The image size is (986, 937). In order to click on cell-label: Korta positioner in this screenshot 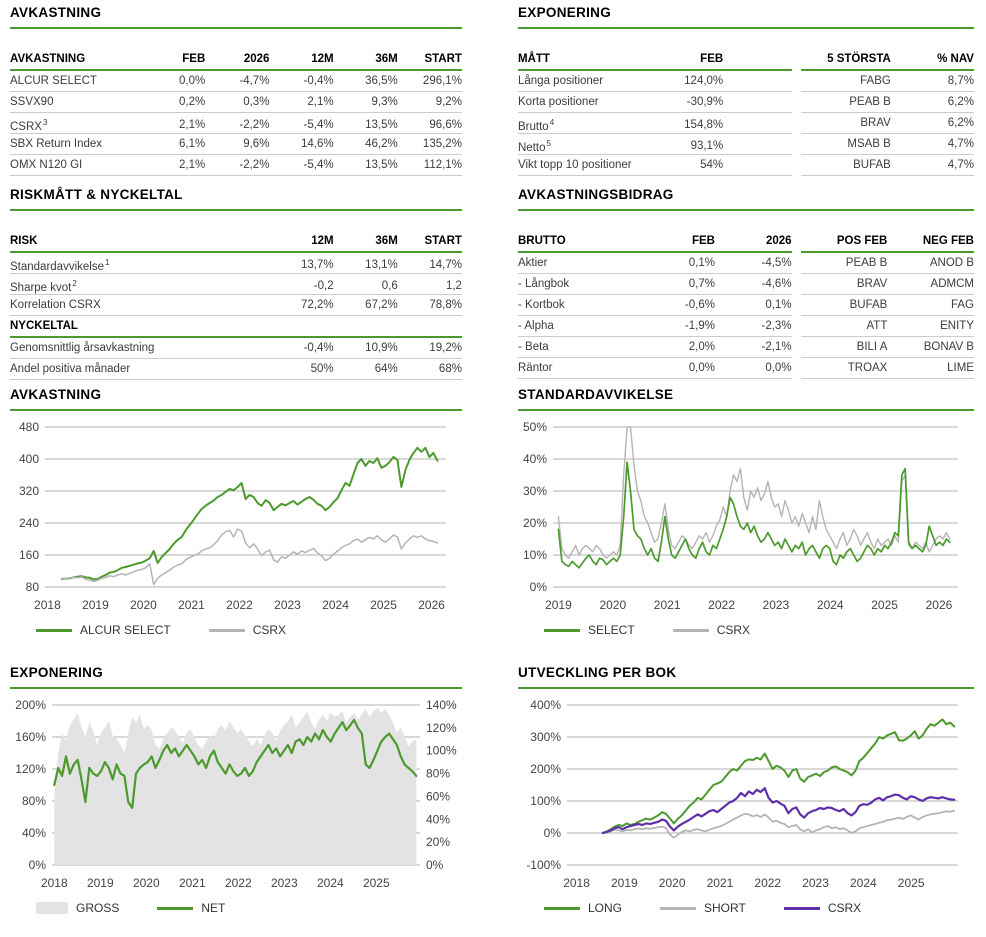, I will do `click(558, 102)`.